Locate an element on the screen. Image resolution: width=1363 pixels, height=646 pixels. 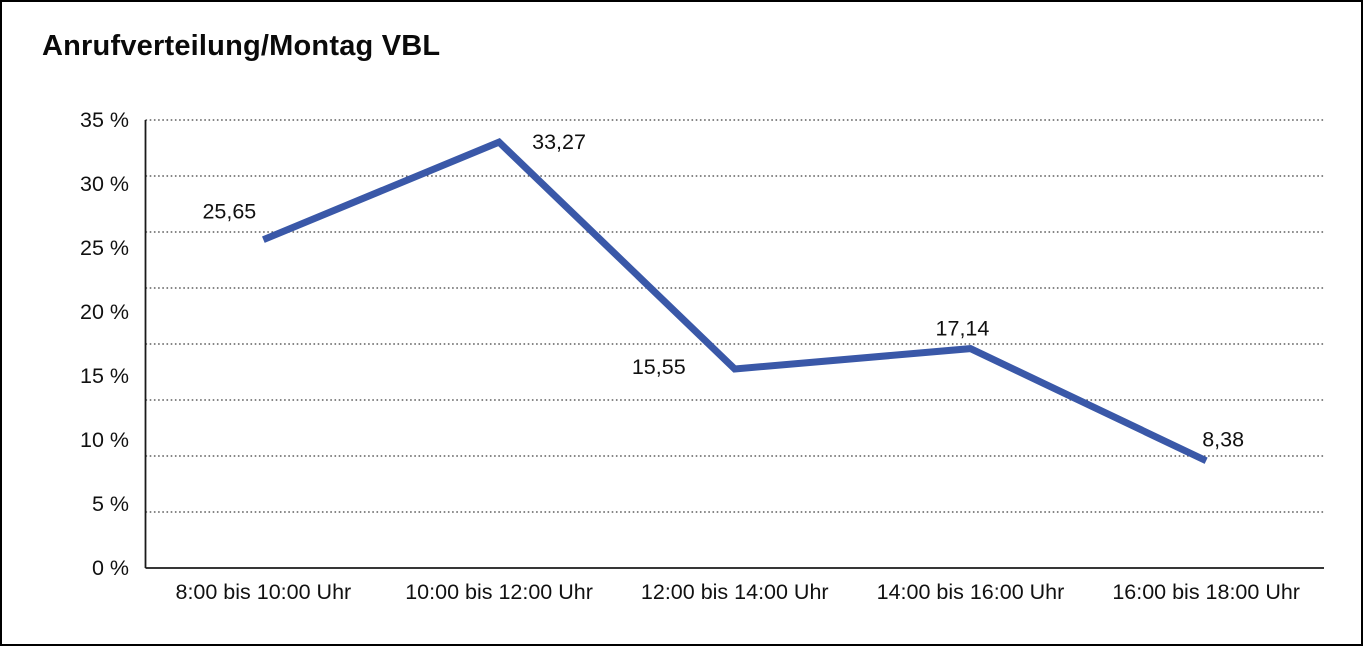
data-label: 15,55 is located at coordinates (659, 367).